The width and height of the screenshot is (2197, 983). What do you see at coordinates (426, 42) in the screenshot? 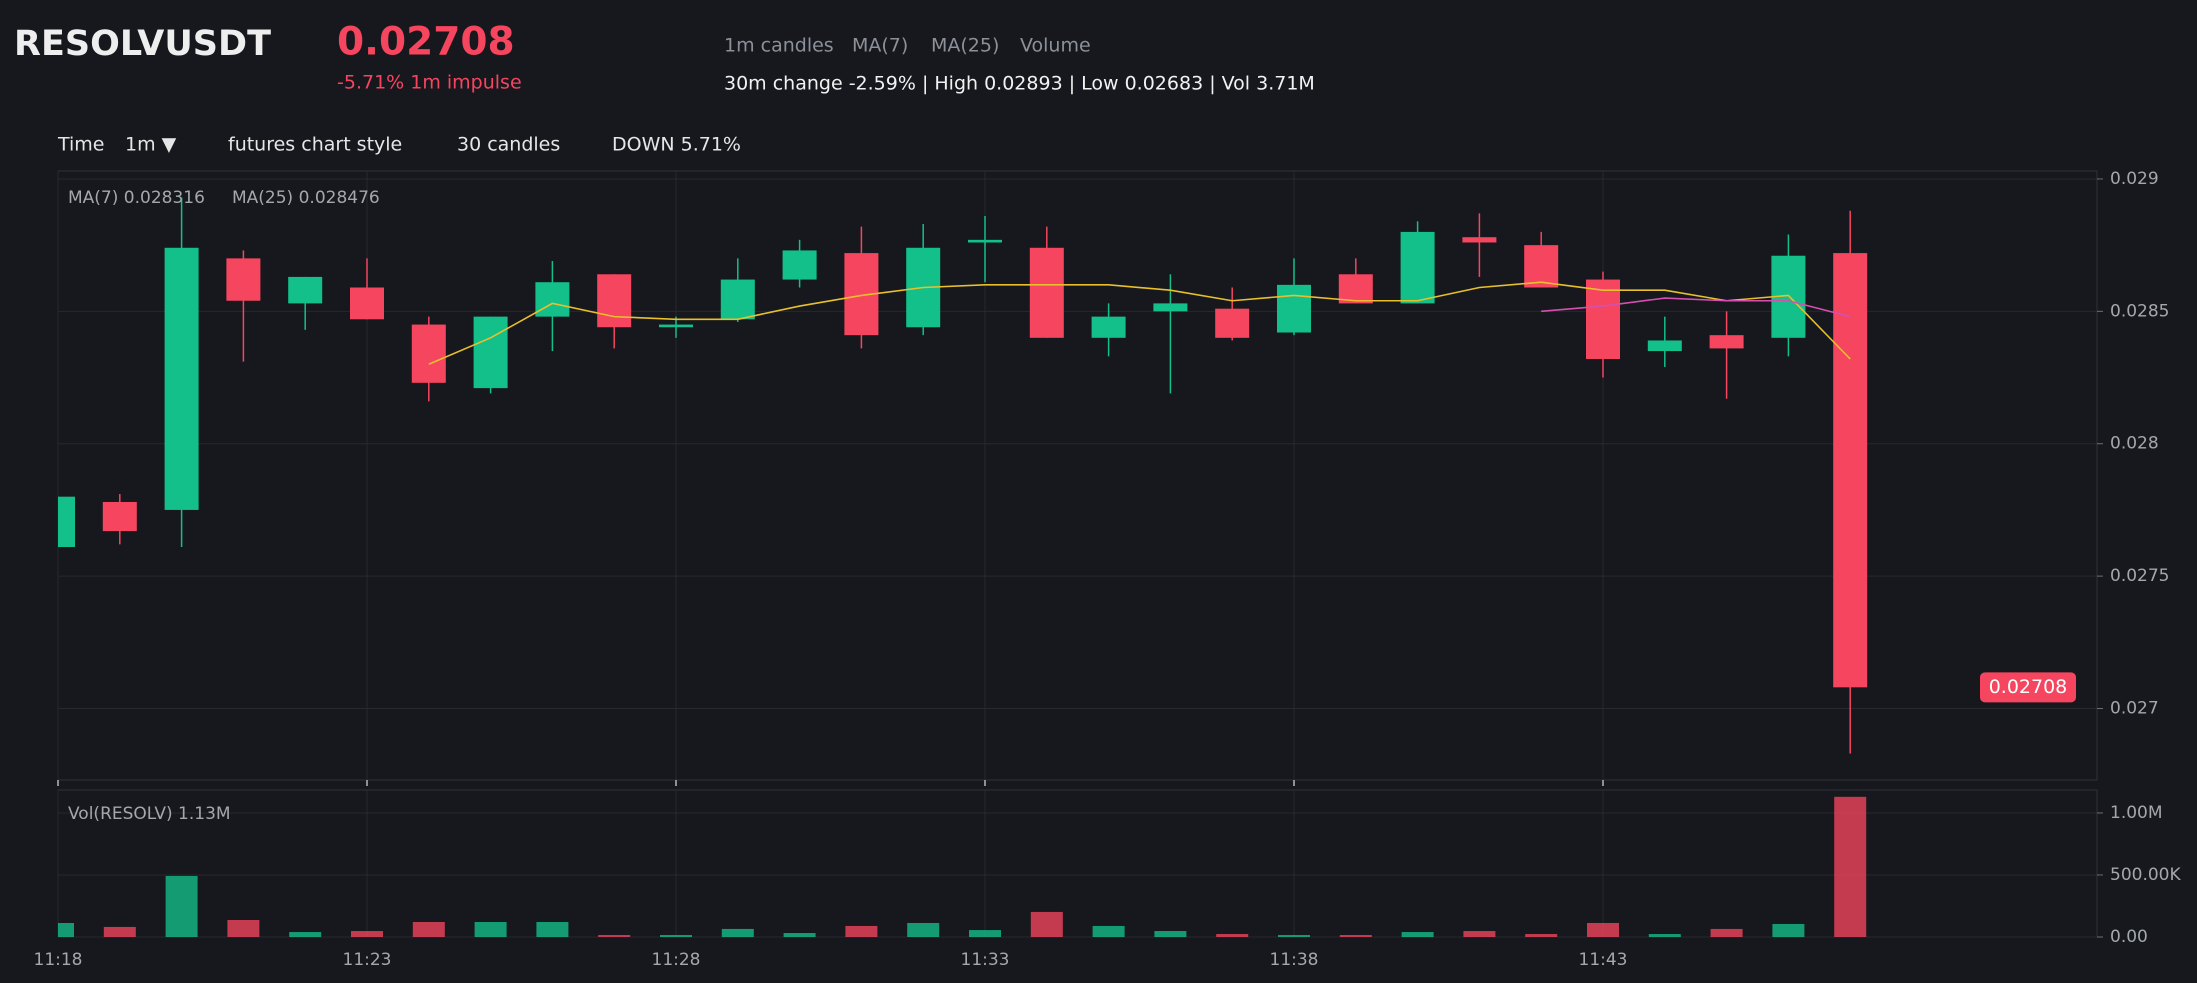
I see `last-price: 0.02708` at bounding box center [426, 42].